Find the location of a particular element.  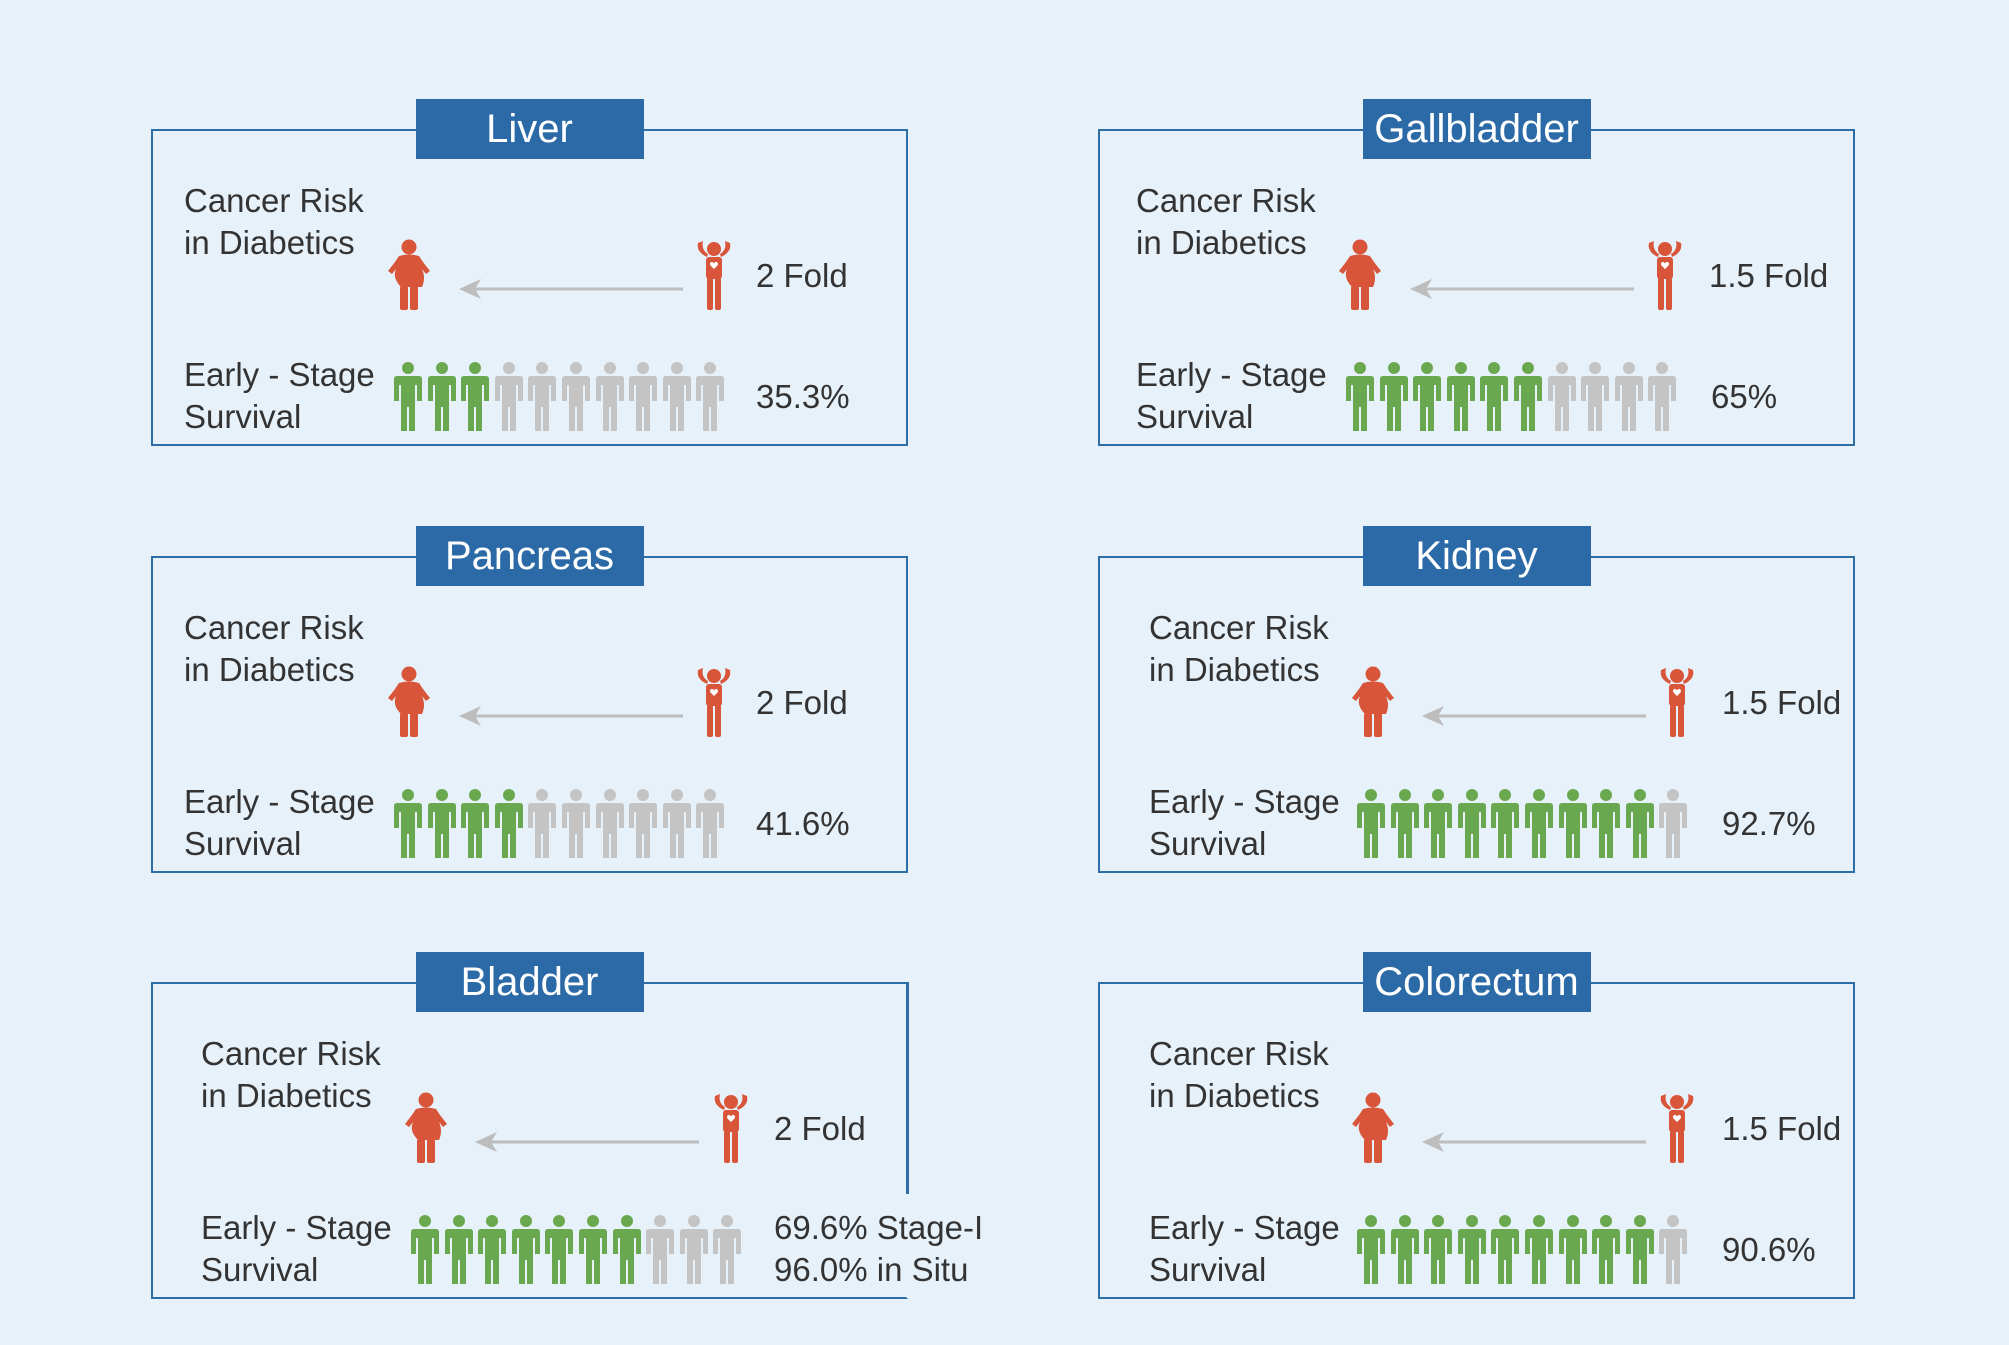

survival-value: 90.6% is located at coordinates (1769, 1249).